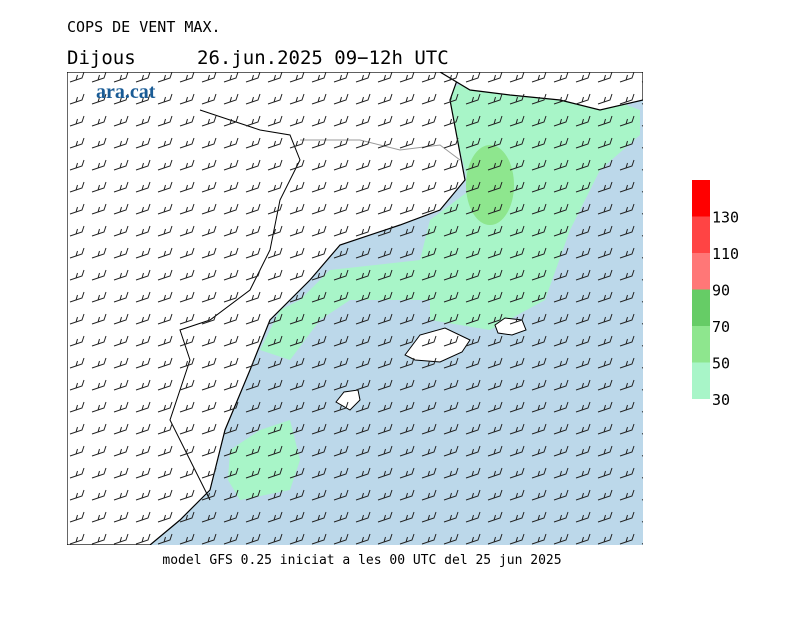  I want to click on period: 26.jun.2025 09−12h UTC, so click(323, 58).